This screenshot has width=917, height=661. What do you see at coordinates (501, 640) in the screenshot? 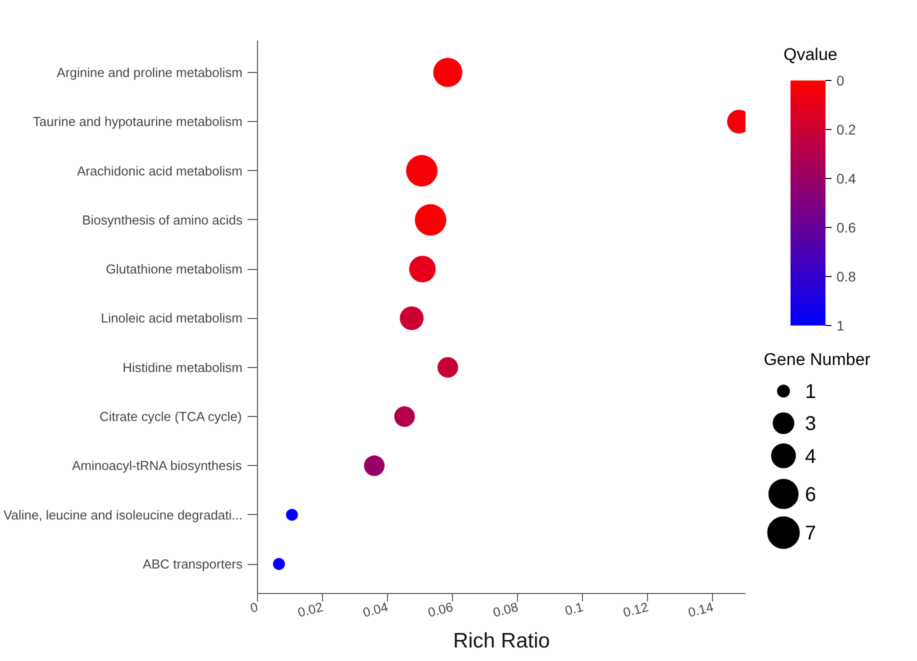
I see `x-axis-title: Rich Ratio` at bounding box center [501, 640].